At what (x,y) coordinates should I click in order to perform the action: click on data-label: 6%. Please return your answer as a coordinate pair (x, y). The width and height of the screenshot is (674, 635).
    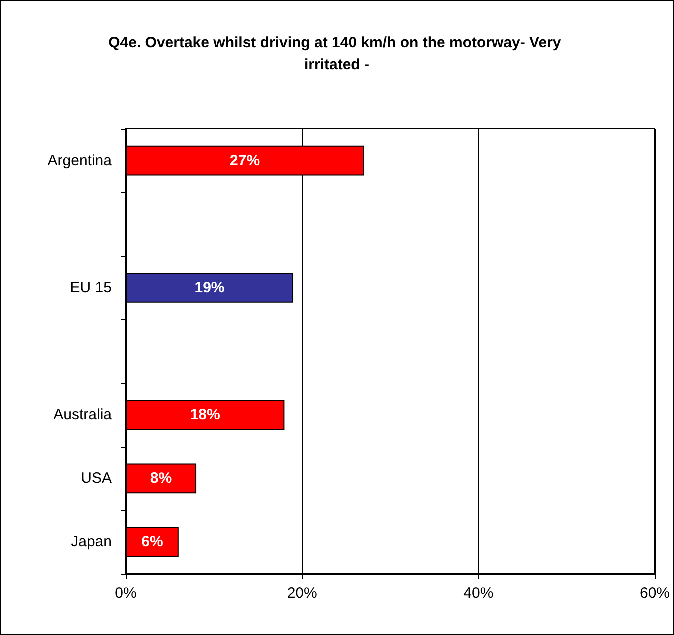
    Looking at the image, I should click on (153, 542).